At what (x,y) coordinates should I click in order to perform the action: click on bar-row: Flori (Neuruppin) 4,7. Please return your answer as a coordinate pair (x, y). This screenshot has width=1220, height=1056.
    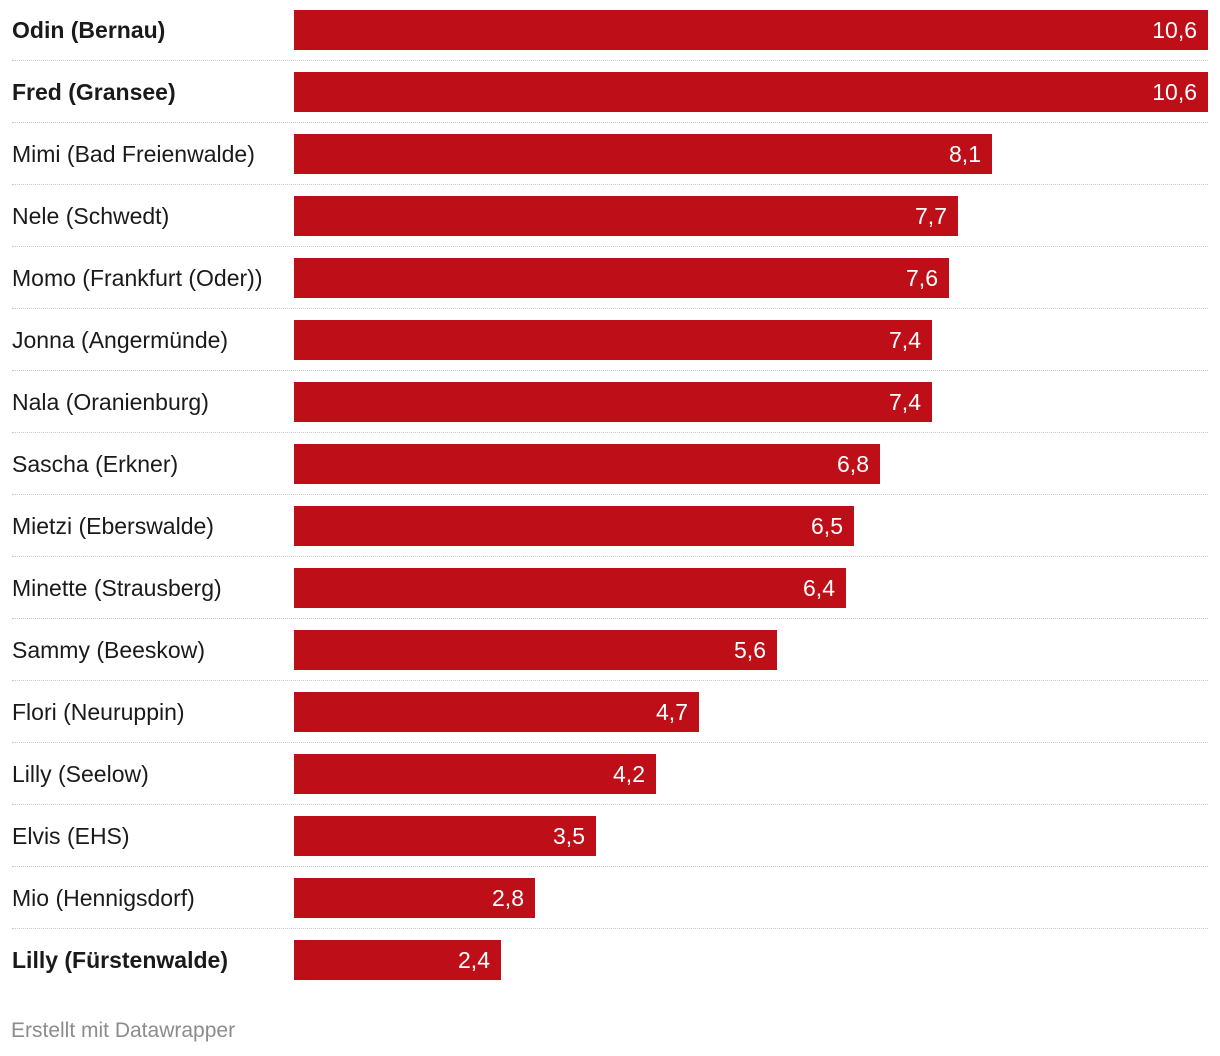
    Looking at the image, I should click on (610, 723).